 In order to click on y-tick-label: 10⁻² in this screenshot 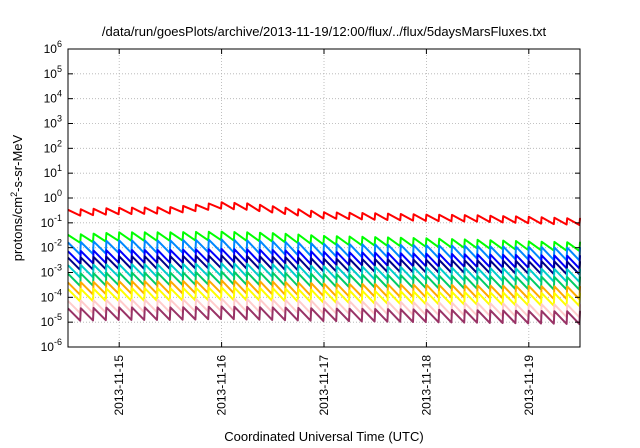, I will do `click(51, 246)`.